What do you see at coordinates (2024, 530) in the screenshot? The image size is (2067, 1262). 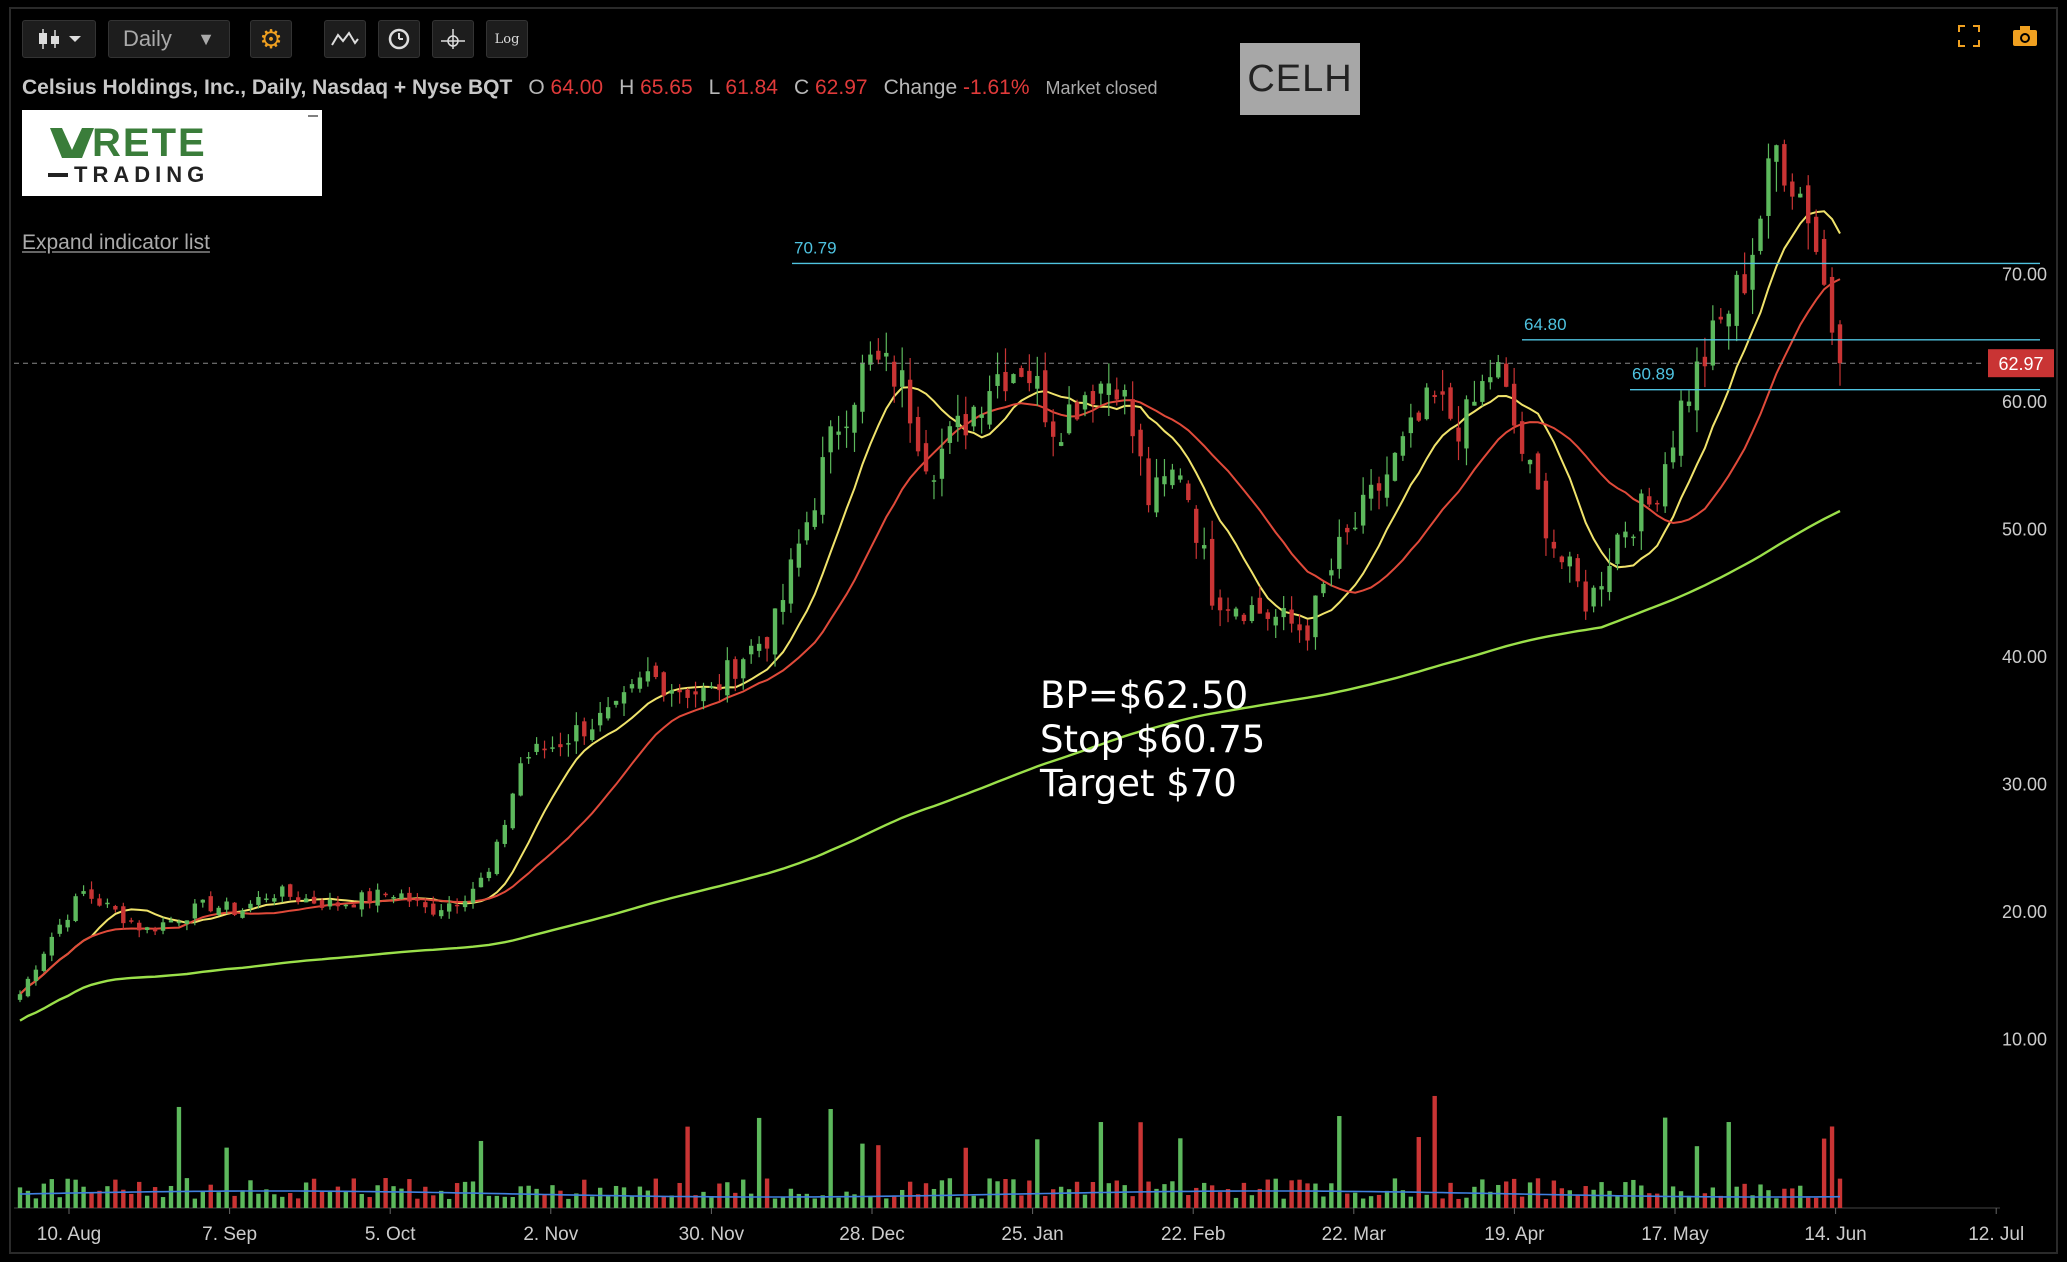 I see `y-tick-label: 50.00` at bounding box center [2024, 530].